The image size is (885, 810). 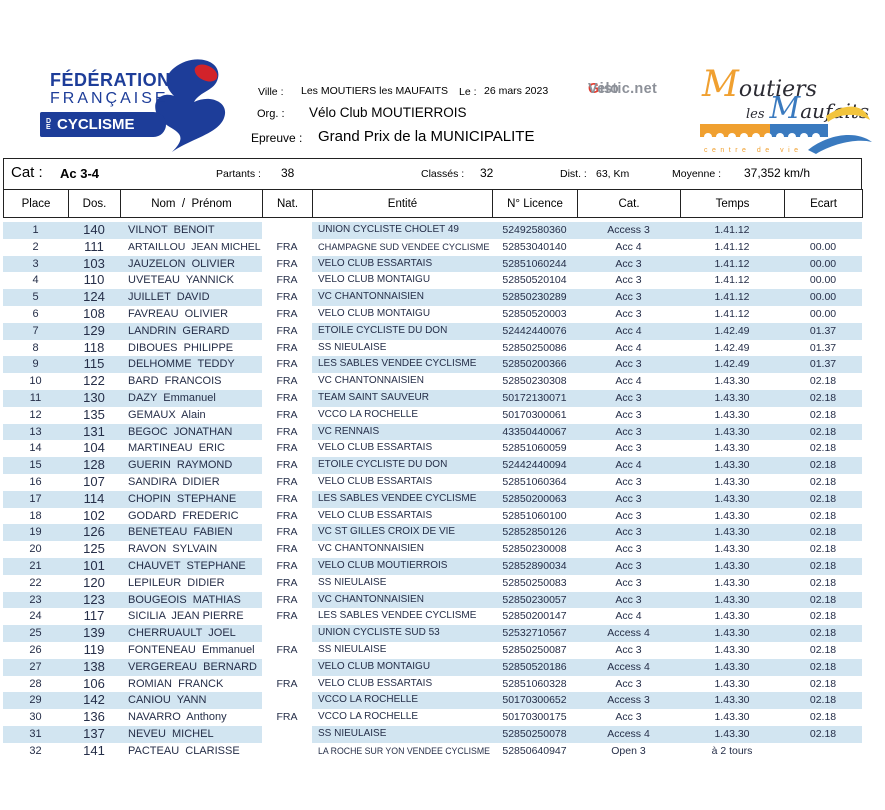 I want to click on cell-dos: 123, so click(x=94, y=599).